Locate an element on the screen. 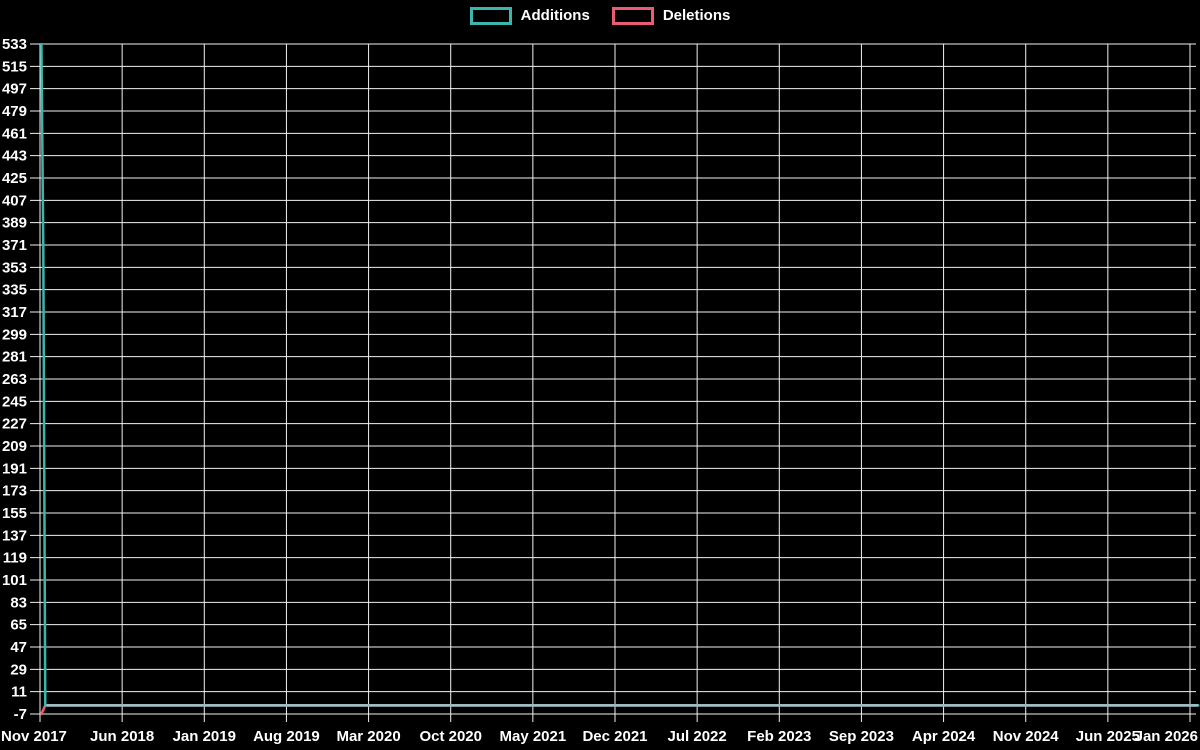  x-tick-label: Aug 2019 is located at coordinates (286, 736).